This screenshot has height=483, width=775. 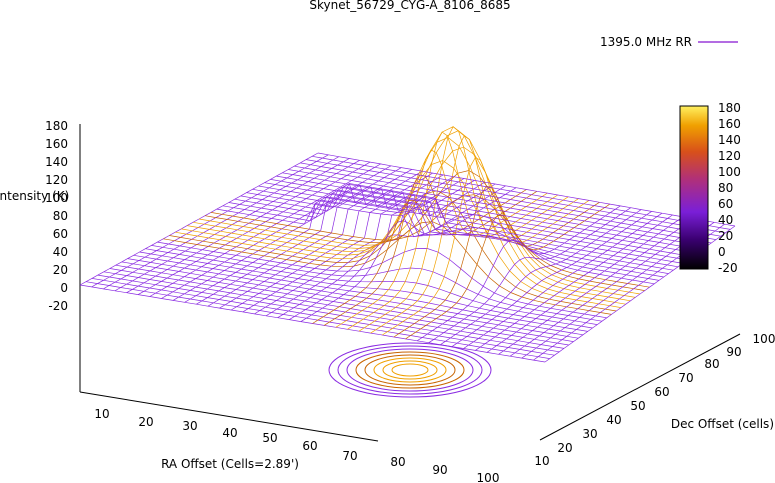 What do you see at coordinates (613, 420) in the screenshot?
I see `y-tick-label: 40` at bounding box center [613, 420].